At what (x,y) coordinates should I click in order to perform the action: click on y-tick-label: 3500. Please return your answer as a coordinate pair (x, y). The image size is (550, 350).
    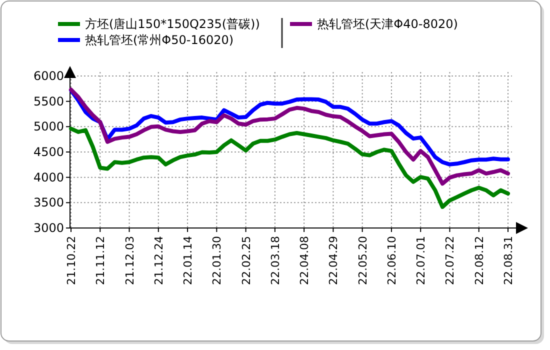
    Looking at the image, I should click on (48, 203).